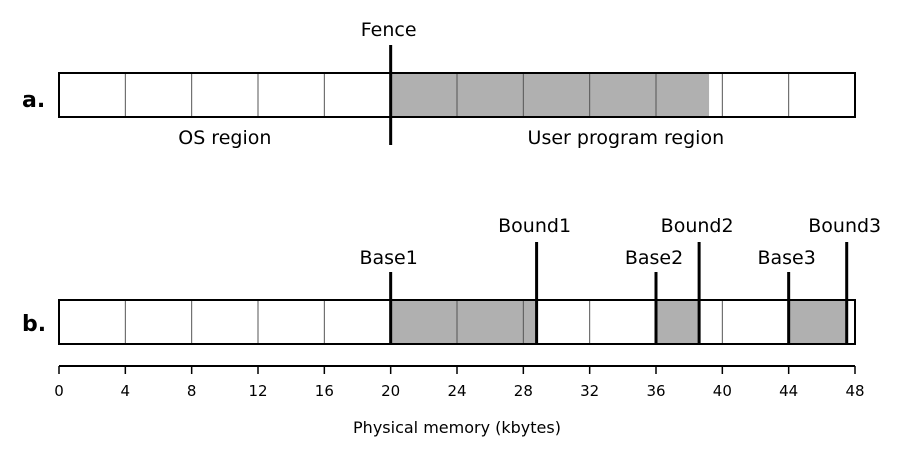 This screenshot has height=455, width=907. What do you see at coordinates (257, 391) in the screenshot?
I see `axis-tick-label: 12` at bounding box center [257, 391].